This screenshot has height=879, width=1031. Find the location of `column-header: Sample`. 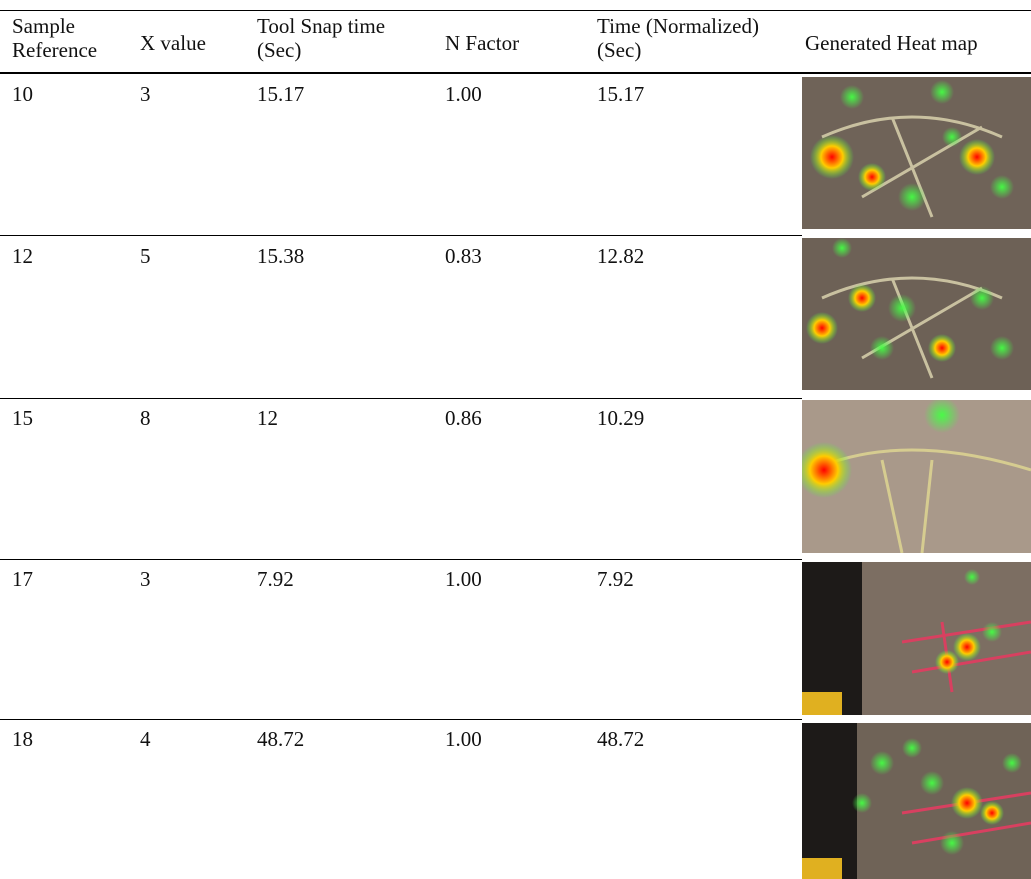

column-header: Sample is located at coordinates (43, 26).